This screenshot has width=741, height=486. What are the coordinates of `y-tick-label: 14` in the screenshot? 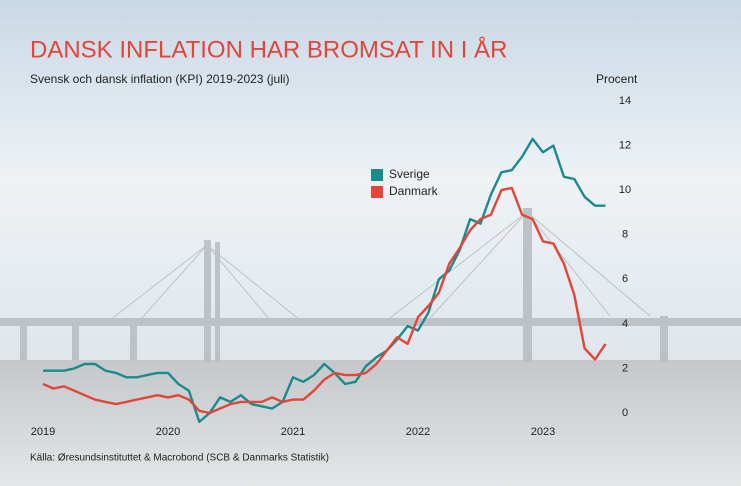 It's located at (625, 101).